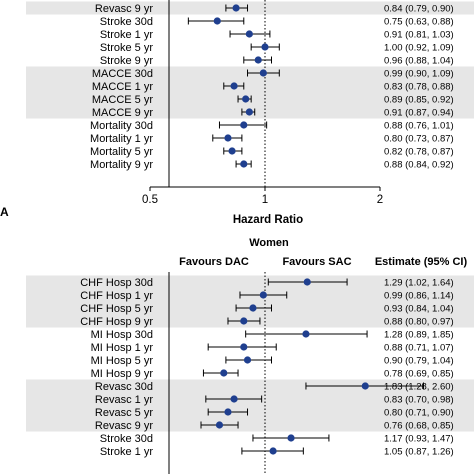 The image size is (474, 474). Describe the element at coordinates (116, 283) in the screenshot. I see `row-label: CHF Hosp 30d` at that location.